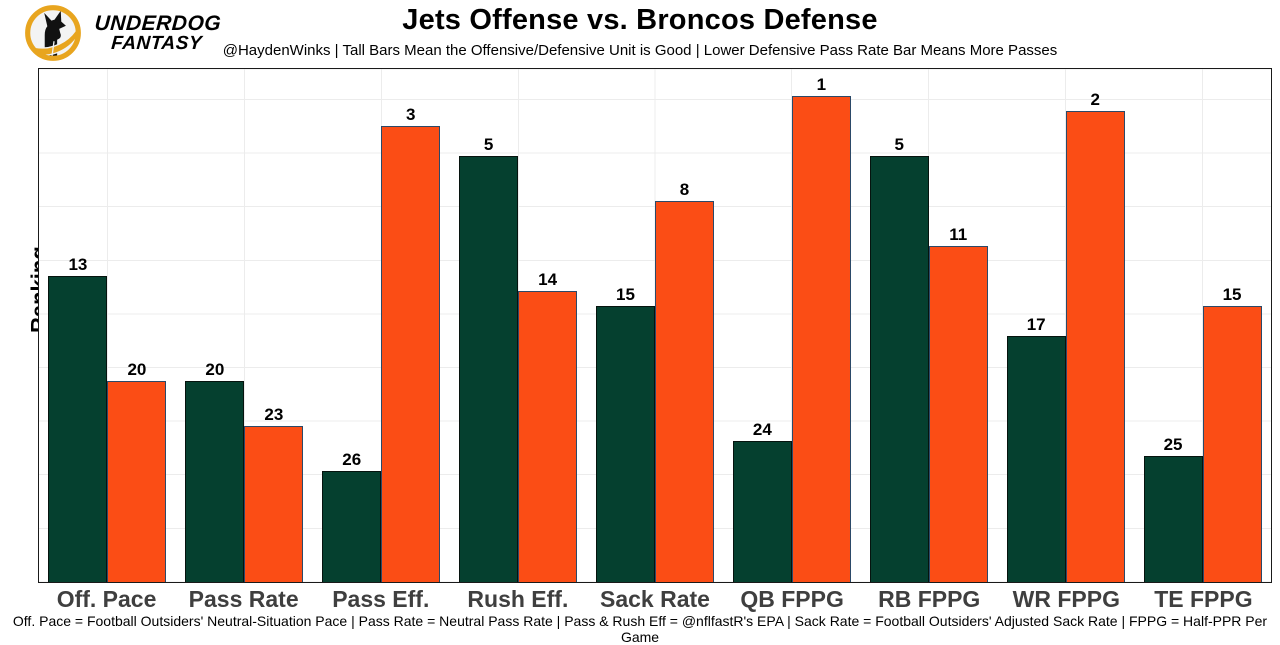 This screenshot has width=1280, height=645. What do you see at coordinates (762, 501) in the screenshot?
I see `offense-bar-qb-fppg: 24` at bounding box center [762, 501].